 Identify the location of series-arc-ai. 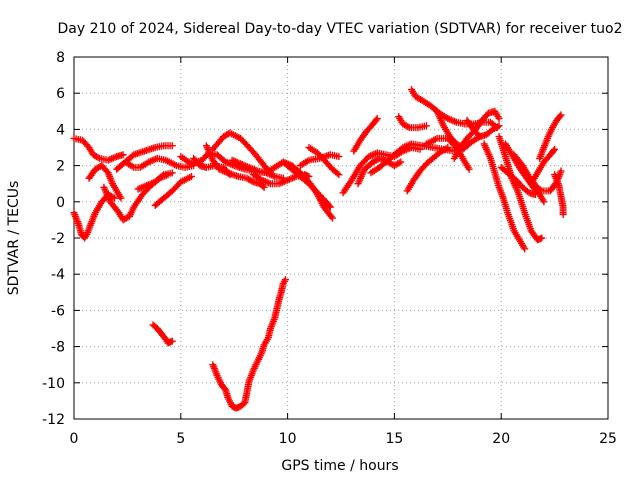
(550, 136).